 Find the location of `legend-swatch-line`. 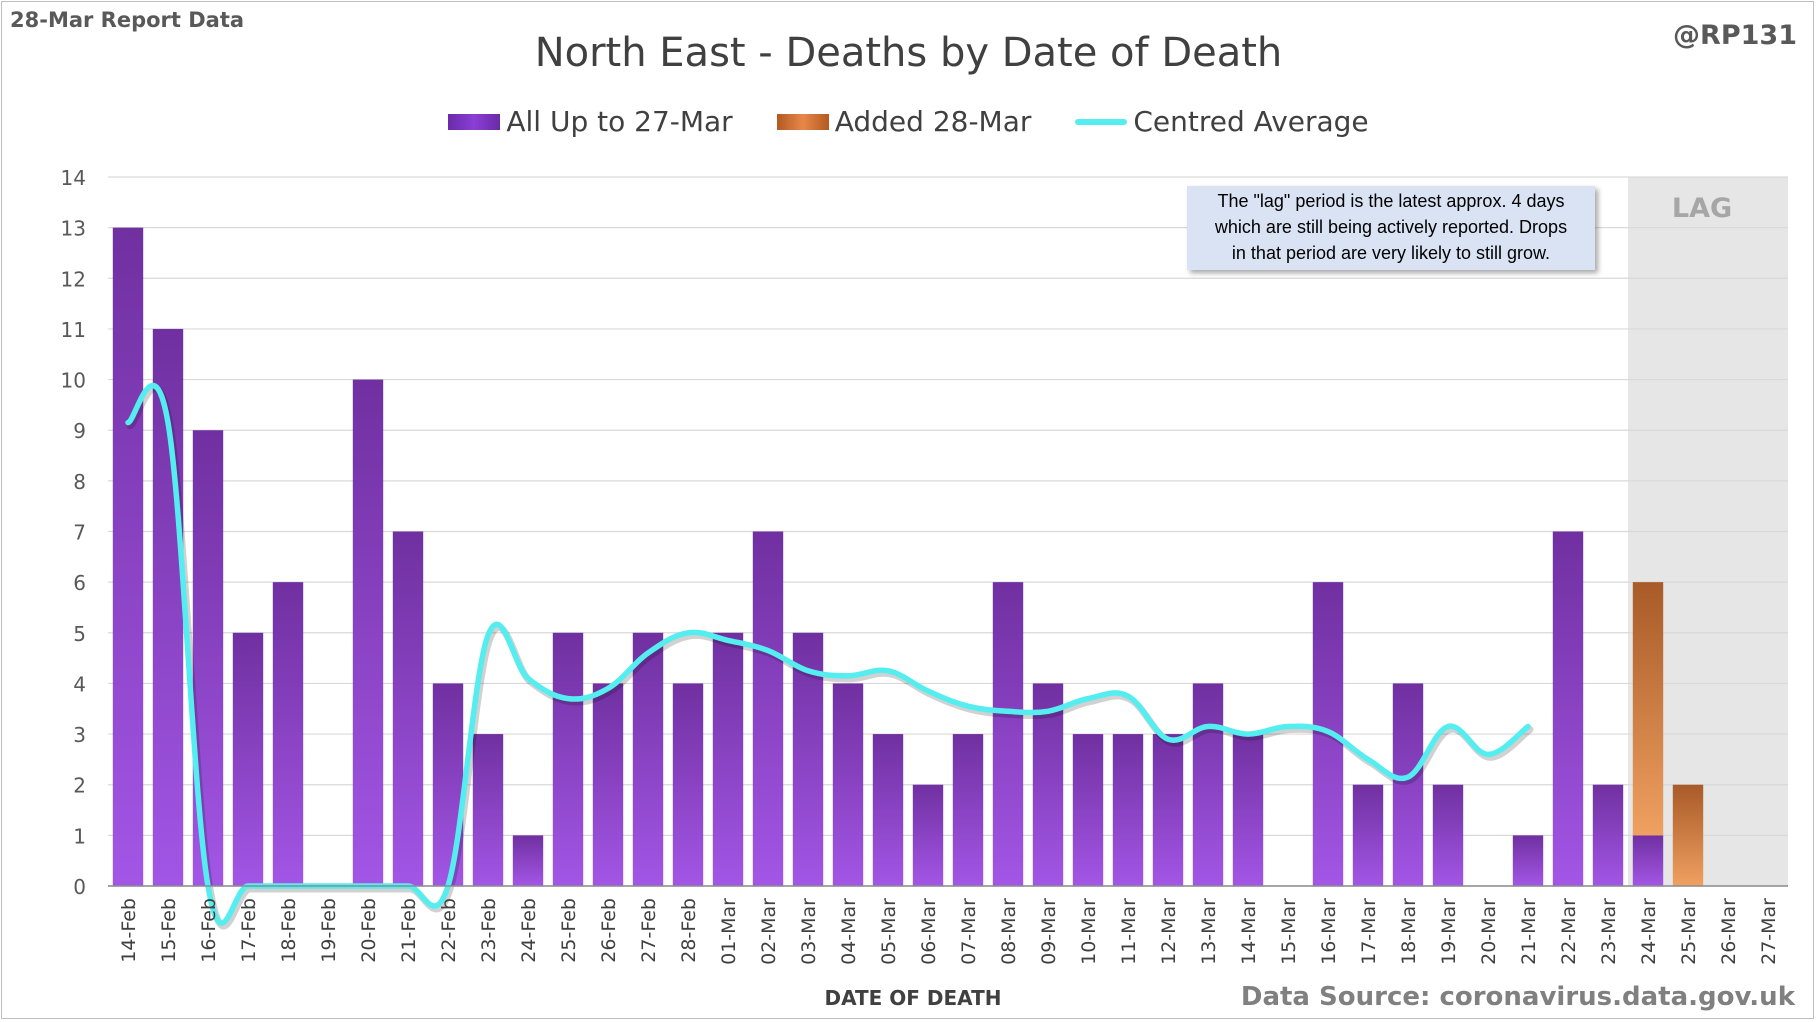

legend-swatch-line is located at coordinates (1101, 121).